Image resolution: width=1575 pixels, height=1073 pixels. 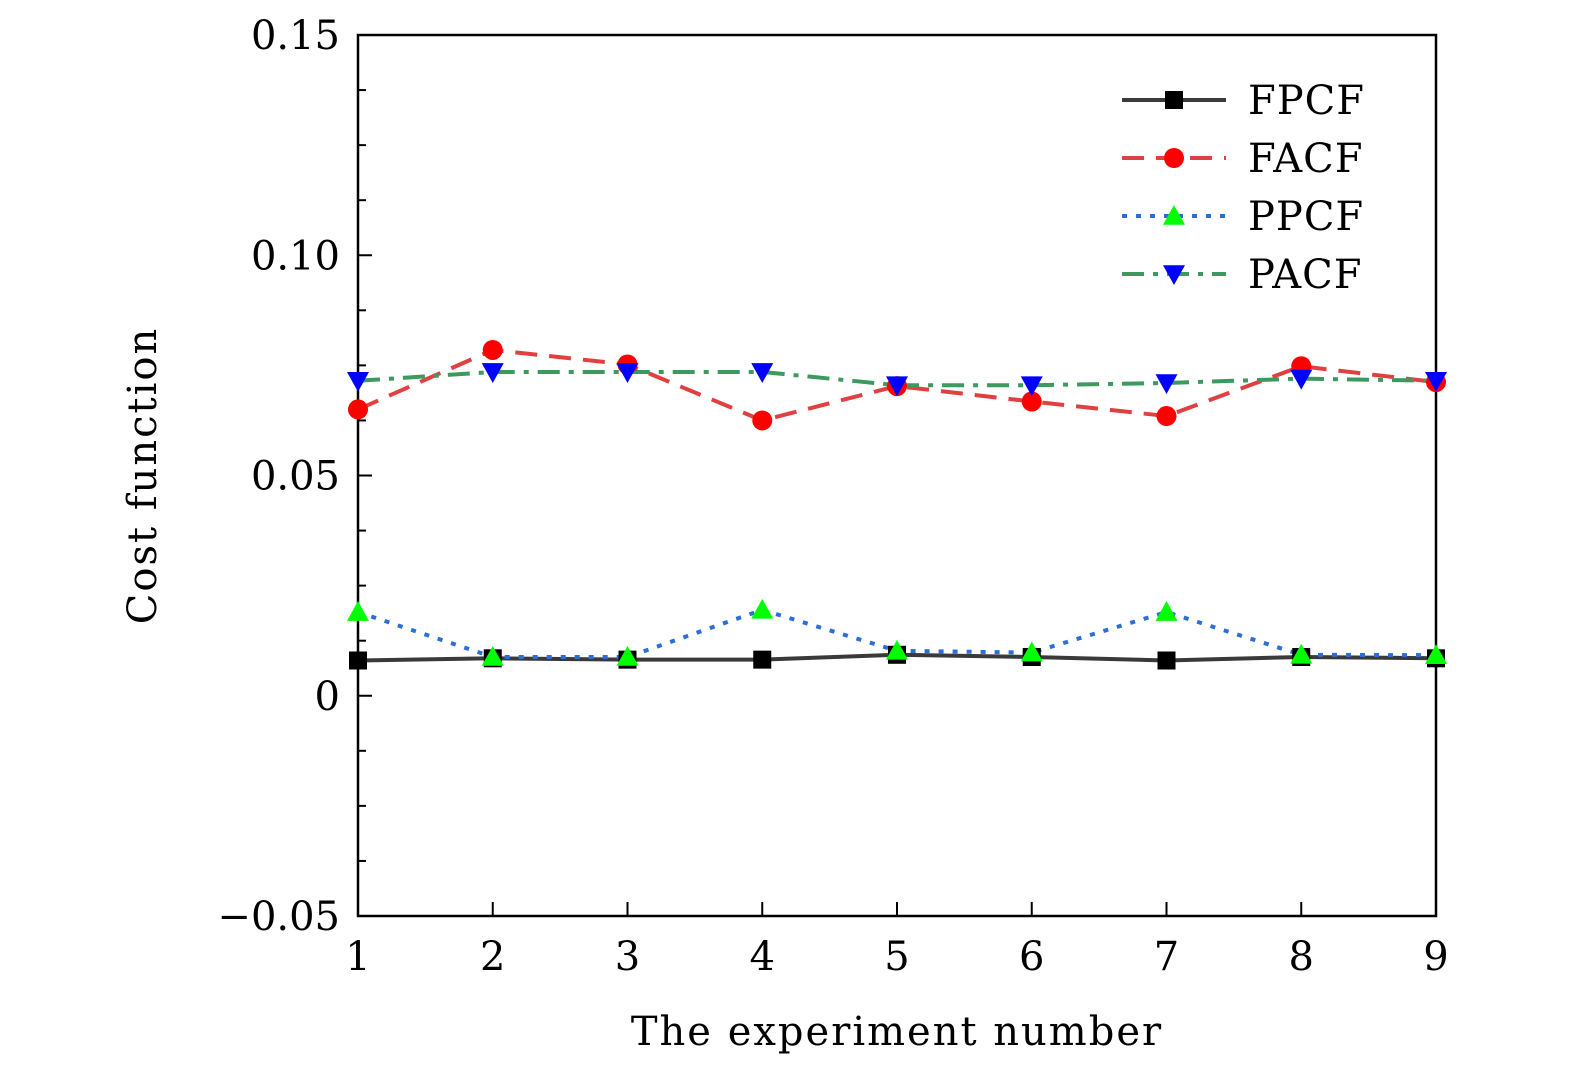 I want to click on y-tick-label: 0.10, so click(x=295, y=256).